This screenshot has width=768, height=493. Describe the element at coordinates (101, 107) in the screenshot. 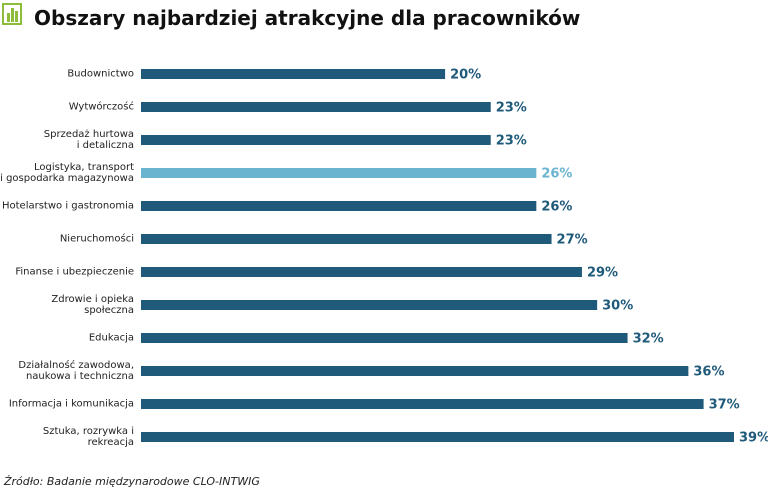

I see `category-label: Wytwórczość` at that location.